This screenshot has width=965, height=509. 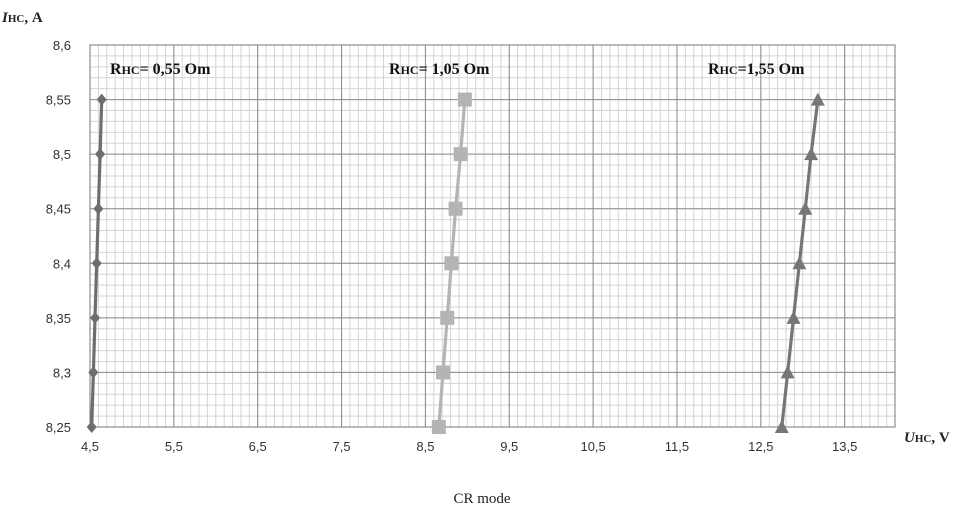 I want to click on x-axis-title: UНС, V, so click(x=927, y=438).